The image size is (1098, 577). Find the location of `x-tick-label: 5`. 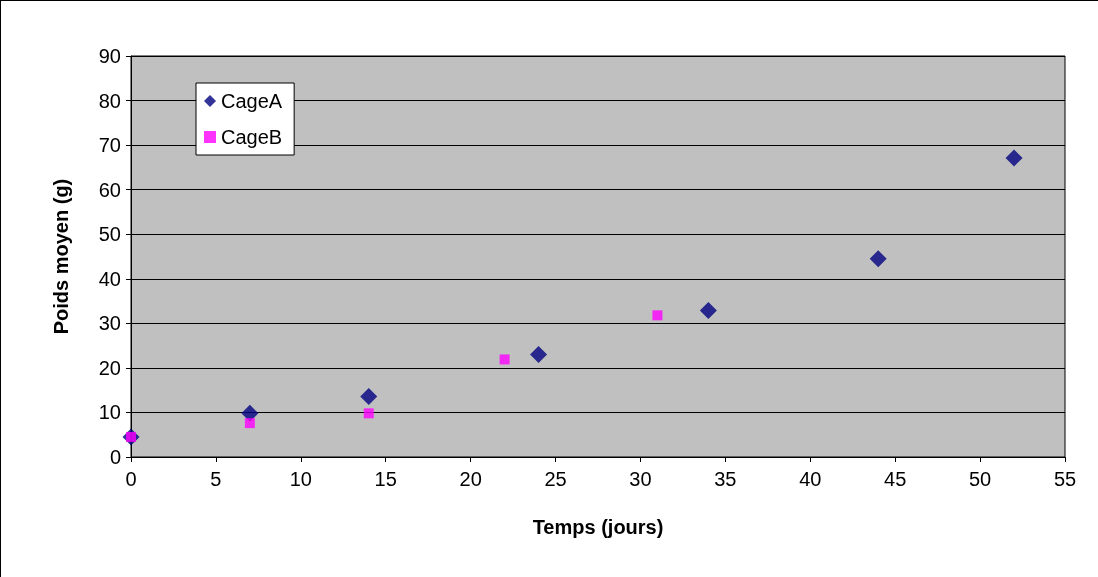

x-tick-label: 5 is located at coordinates (216, 479).